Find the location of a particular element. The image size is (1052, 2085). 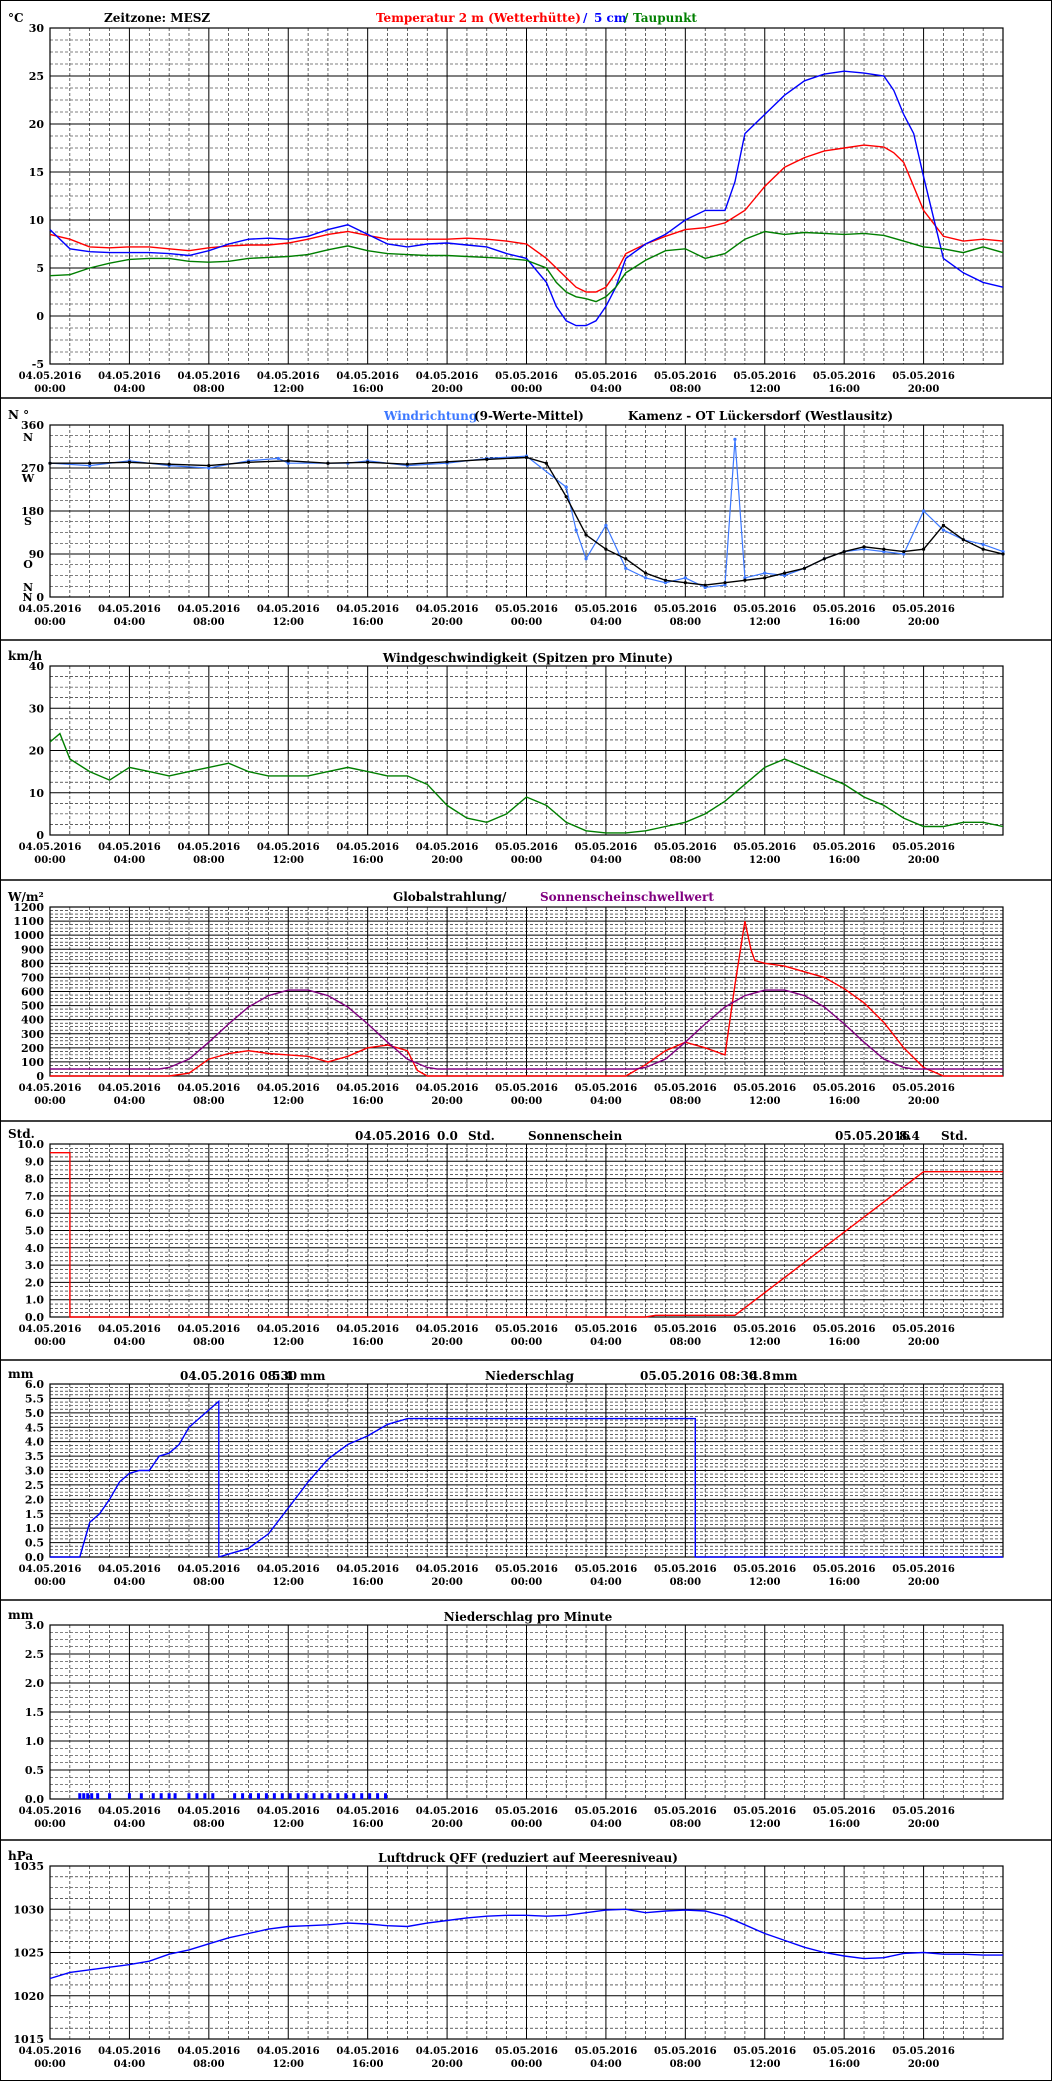

chart-title-part: Windgeschwindigkeit (Spitzen pro Minute) is located at coordinates (527, 658).